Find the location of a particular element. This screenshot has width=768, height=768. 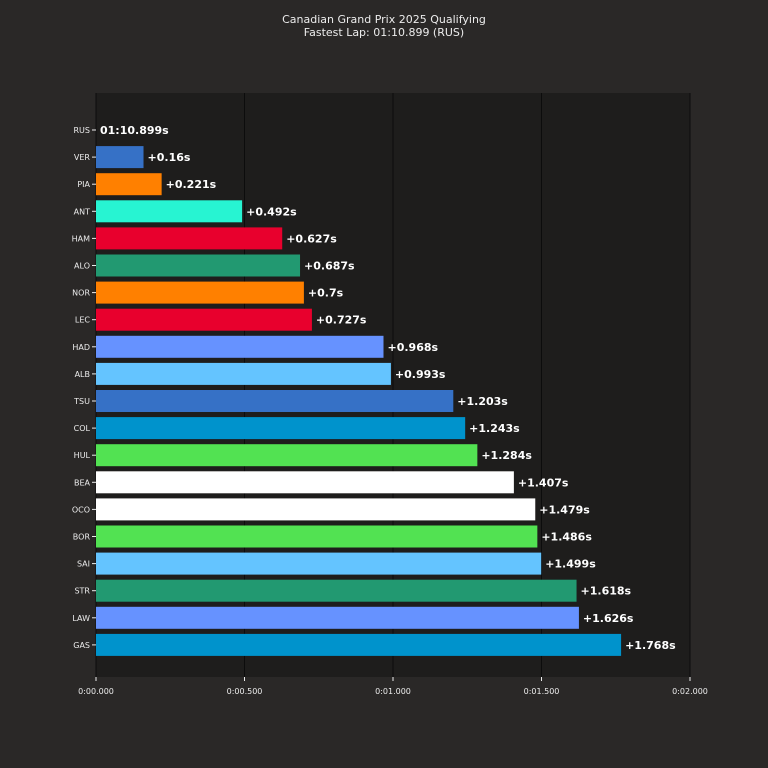

data-label: +0.221s is located at coordinates (191, 184).